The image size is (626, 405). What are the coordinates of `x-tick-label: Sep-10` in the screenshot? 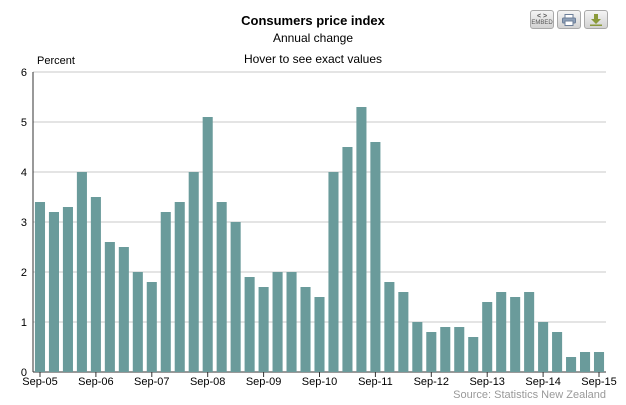 It's located at (319, 382).